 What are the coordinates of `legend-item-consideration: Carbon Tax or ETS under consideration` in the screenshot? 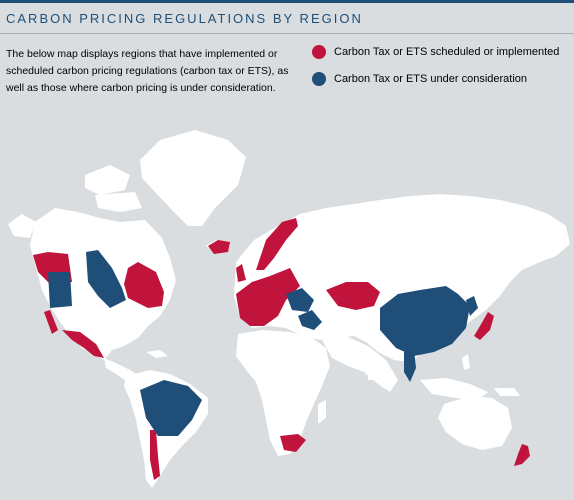 It's located at (442, 79).